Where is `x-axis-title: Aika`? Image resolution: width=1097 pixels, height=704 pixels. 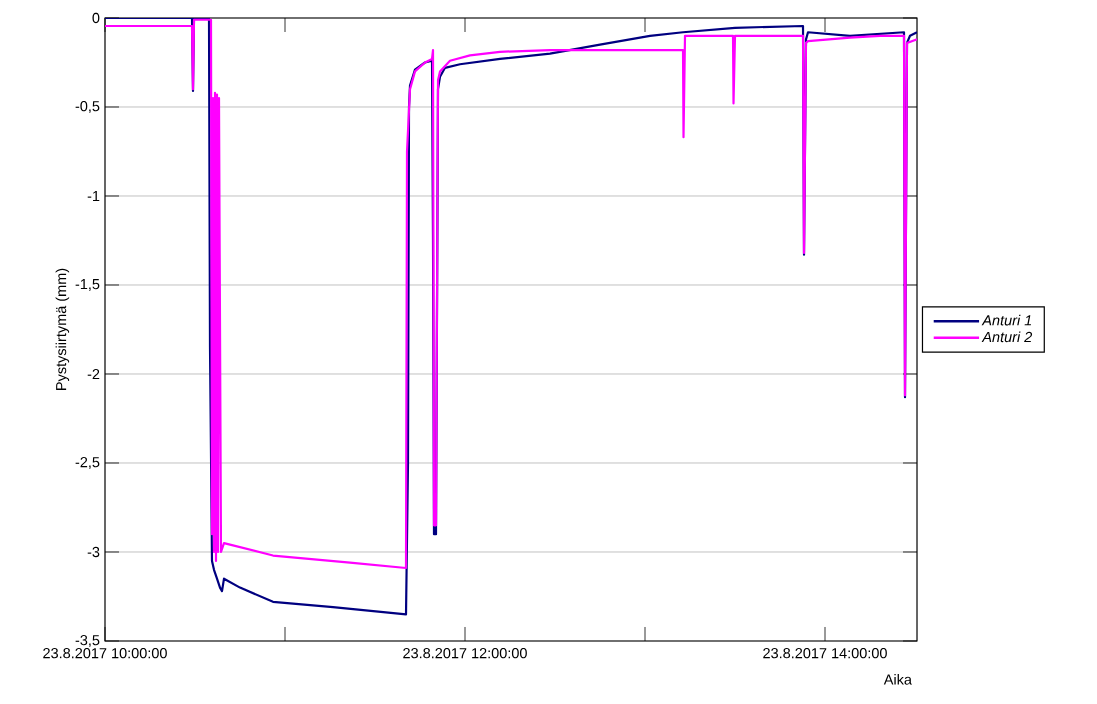
x-axis-title: Aika is located at coordinates (897, 679).